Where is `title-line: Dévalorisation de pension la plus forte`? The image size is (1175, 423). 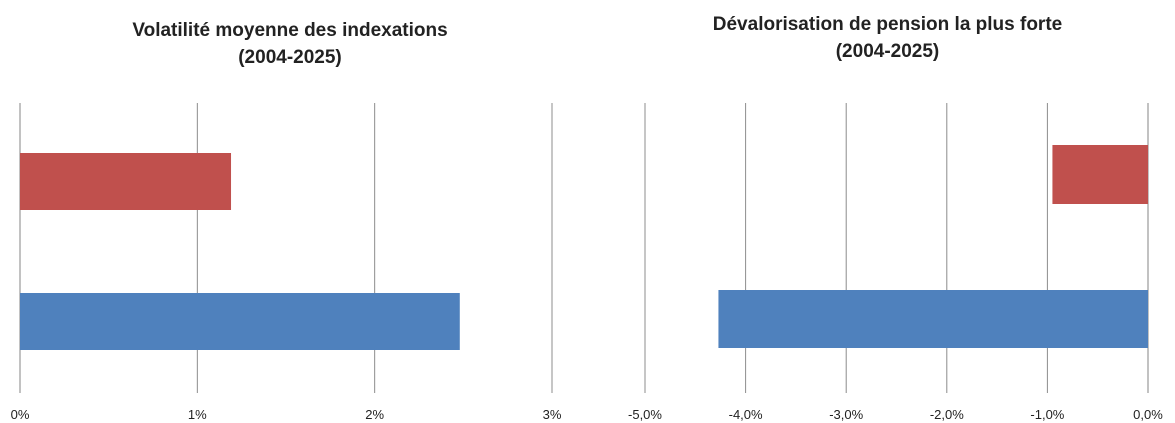 title-line: Dévalorisation de pension la plus forte is located at coordinates (887, 24).